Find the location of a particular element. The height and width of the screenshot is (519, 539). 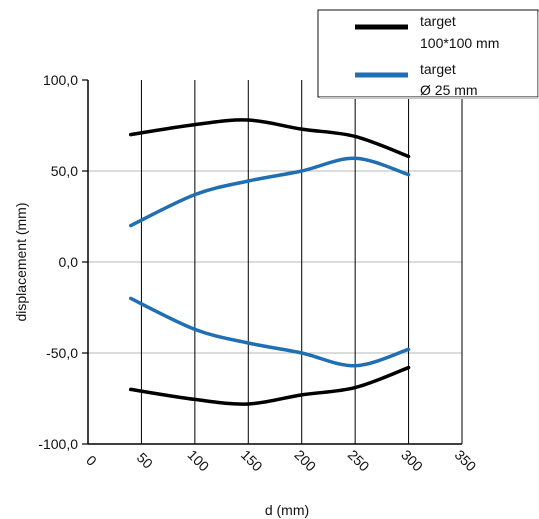

y-tick-label: -50,0 is located at coordinates (62, 353).